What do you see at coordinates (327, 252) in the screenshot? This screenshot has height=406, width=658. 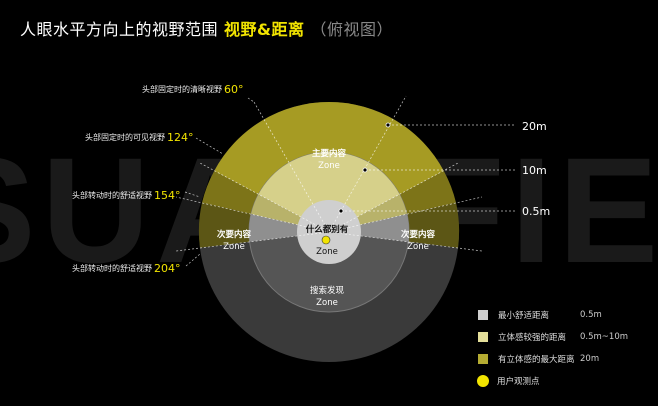 I see `zone-center-sub: Zone` at bounding box center [327, 252].